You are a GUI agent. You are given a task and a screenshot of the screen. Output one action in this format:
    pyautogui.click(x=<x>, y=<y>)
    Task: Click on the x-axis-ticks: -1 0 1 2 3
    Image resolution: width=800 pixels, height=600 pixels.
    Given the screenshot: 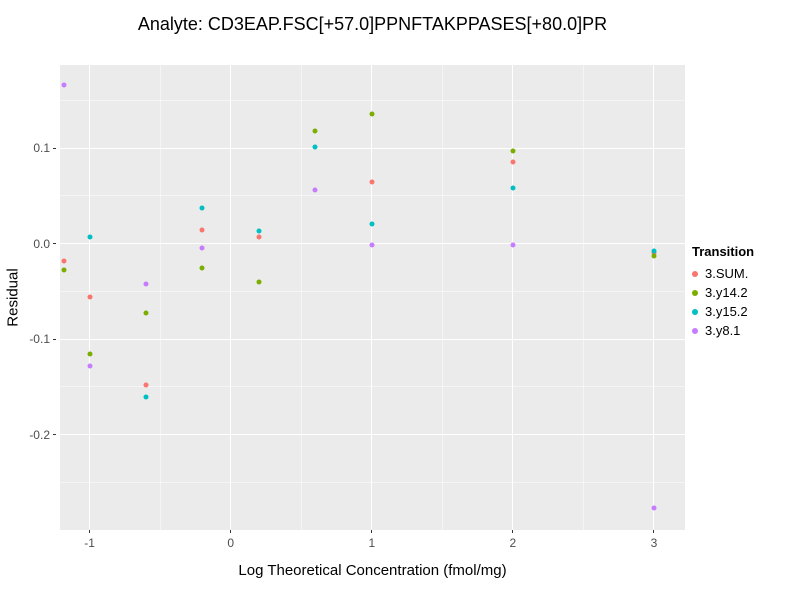 What is the action you would take?
    pyautogui.click(x=372, y=543)
    